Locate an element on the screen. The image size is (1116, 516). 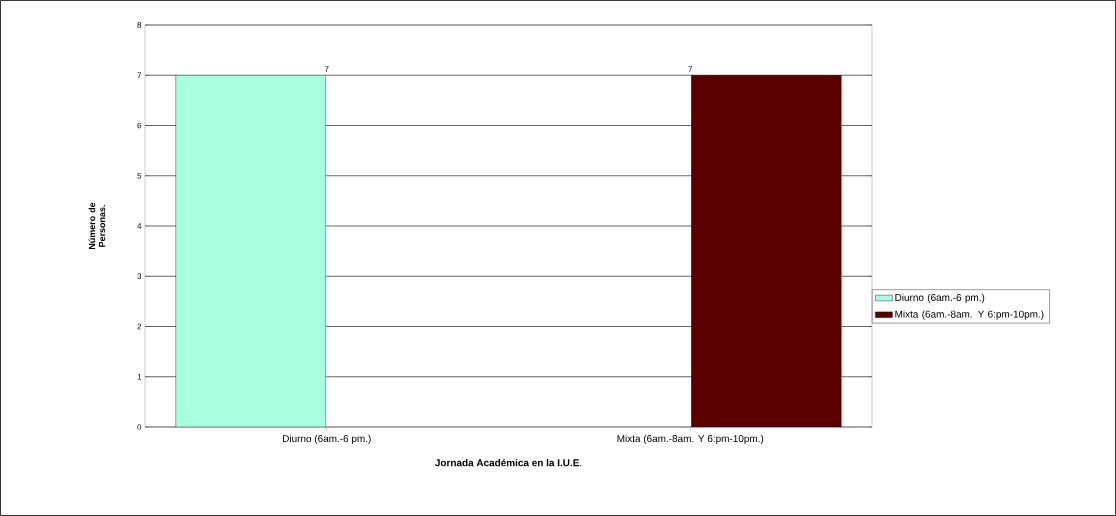
legend-label: Mixta (6am.-8am. Y 6:pm-10pm.) is located at coordinates (969, 315).